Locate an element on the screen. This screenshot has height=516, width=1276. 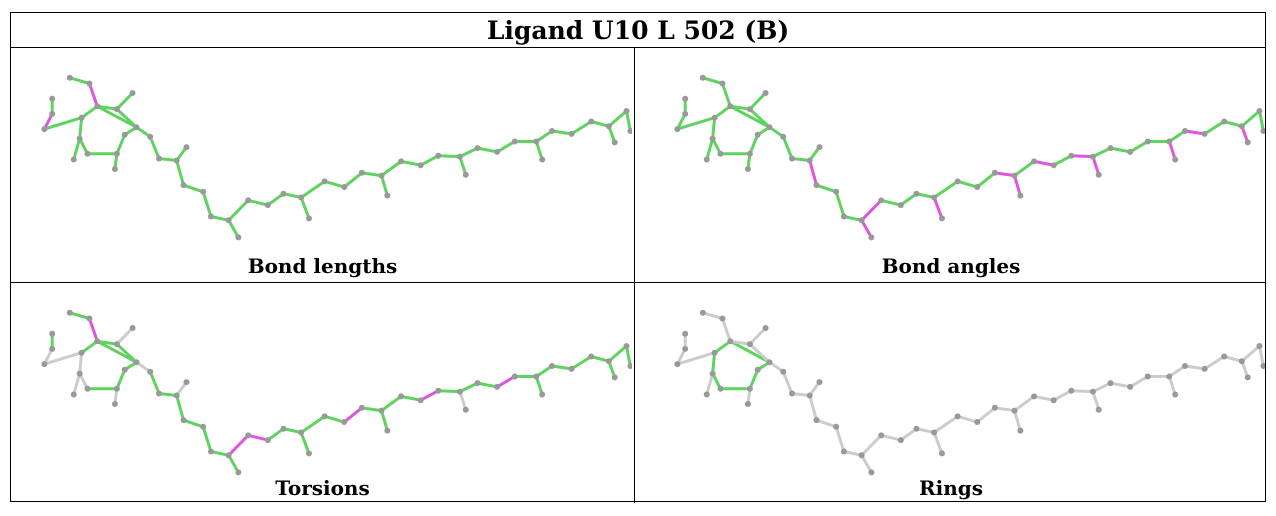
caption-bond-lengths: Bond lengths is located at coordinates (322, 266).